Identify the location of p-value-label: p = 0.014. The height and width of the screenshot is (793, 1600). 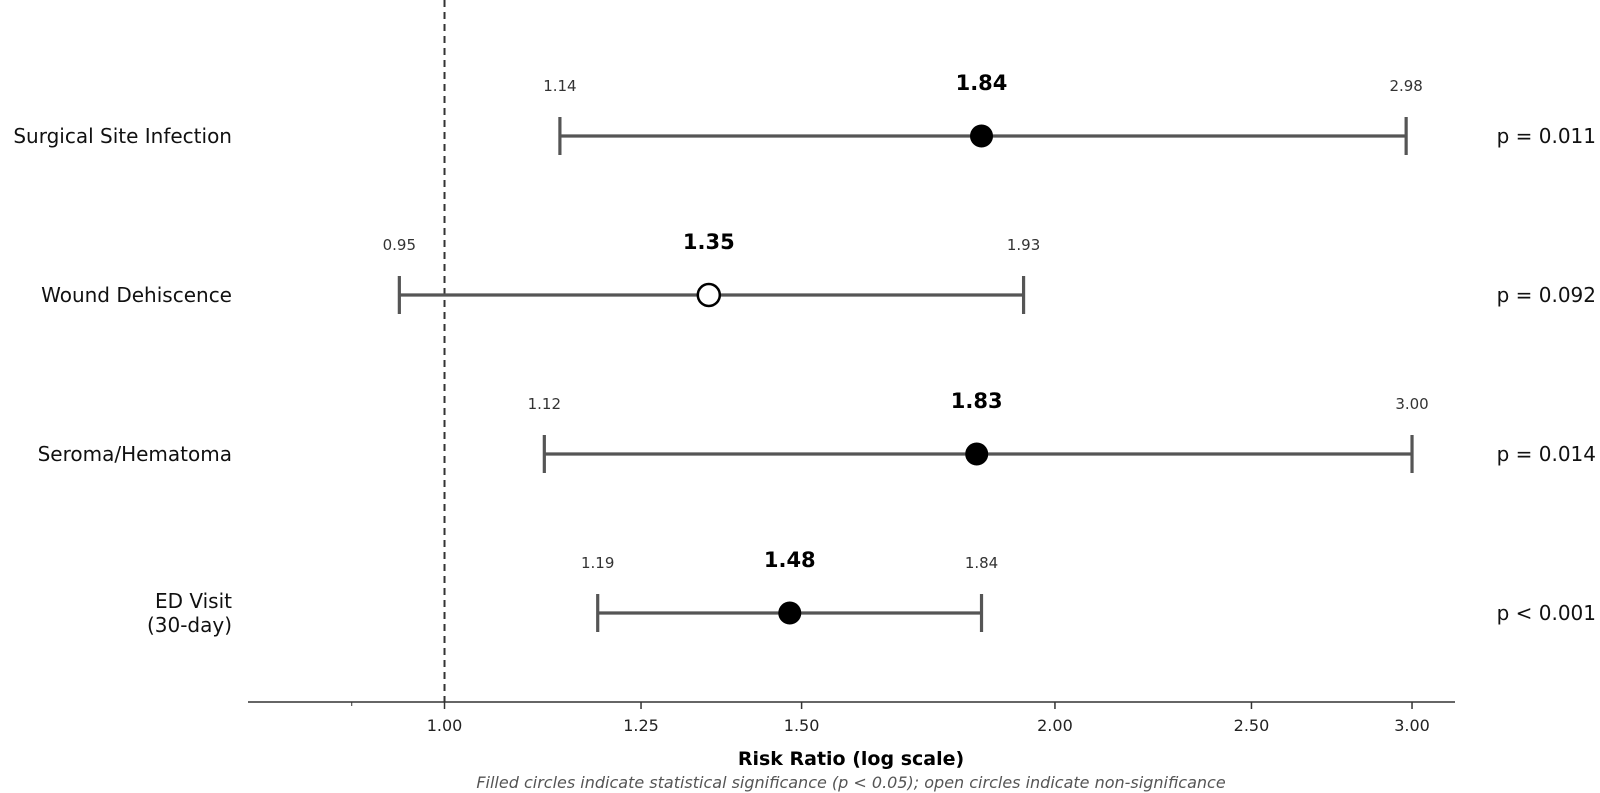
(1546, 454).